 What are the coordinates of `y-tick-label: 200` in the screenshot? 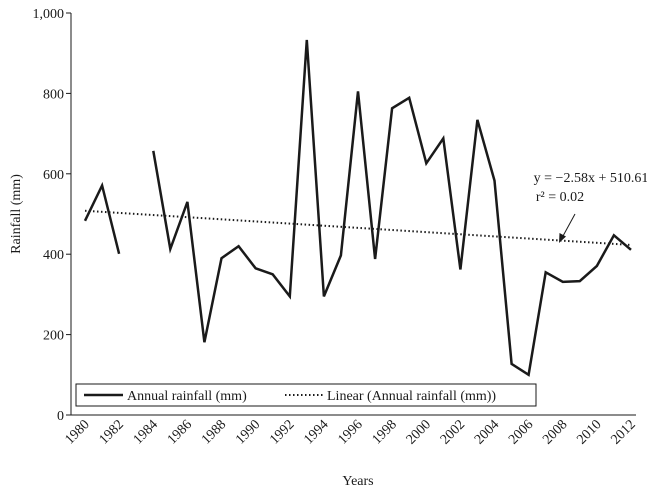 It's located at (53, 336).